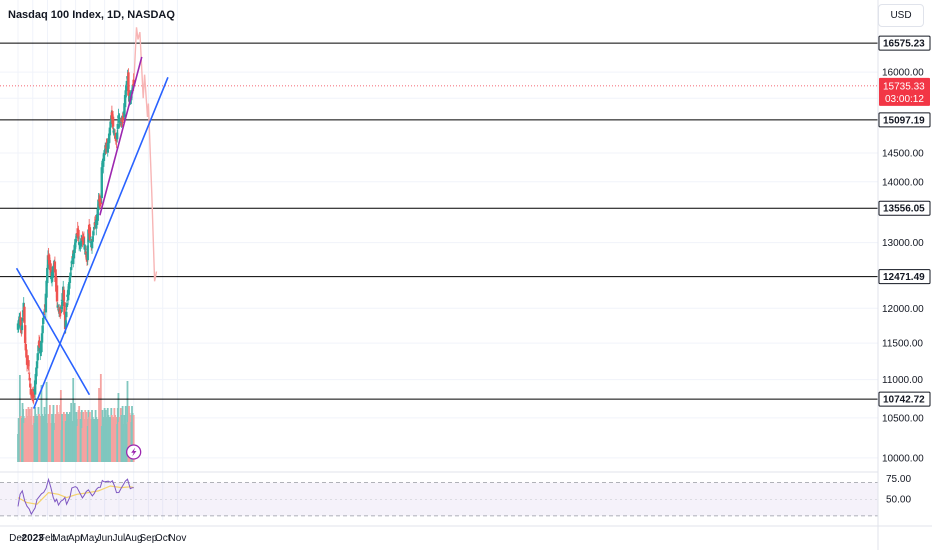 The image size is (932, 550). Describe the element at coordinates (178, 538) in the screenshot. I see `time-tick-label: Nov` at that location.